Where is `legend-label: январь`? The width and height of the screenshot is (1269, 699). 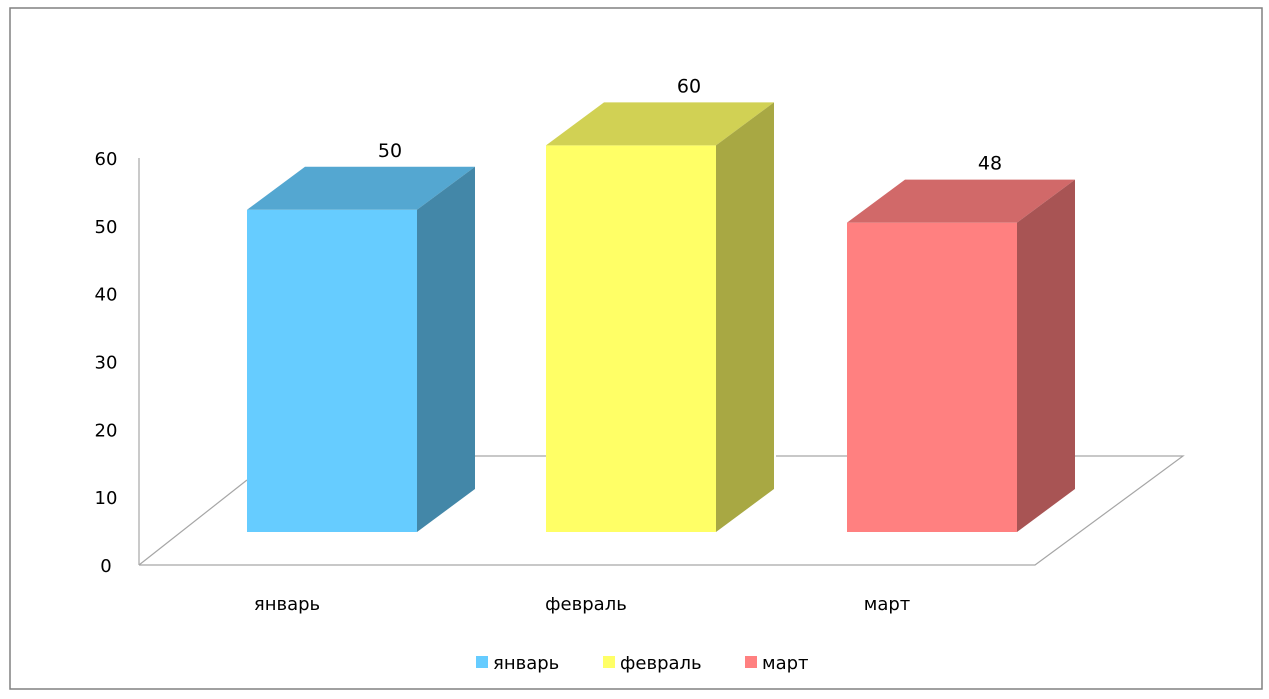 legend-label: январь is located at coordinates (526, 663).